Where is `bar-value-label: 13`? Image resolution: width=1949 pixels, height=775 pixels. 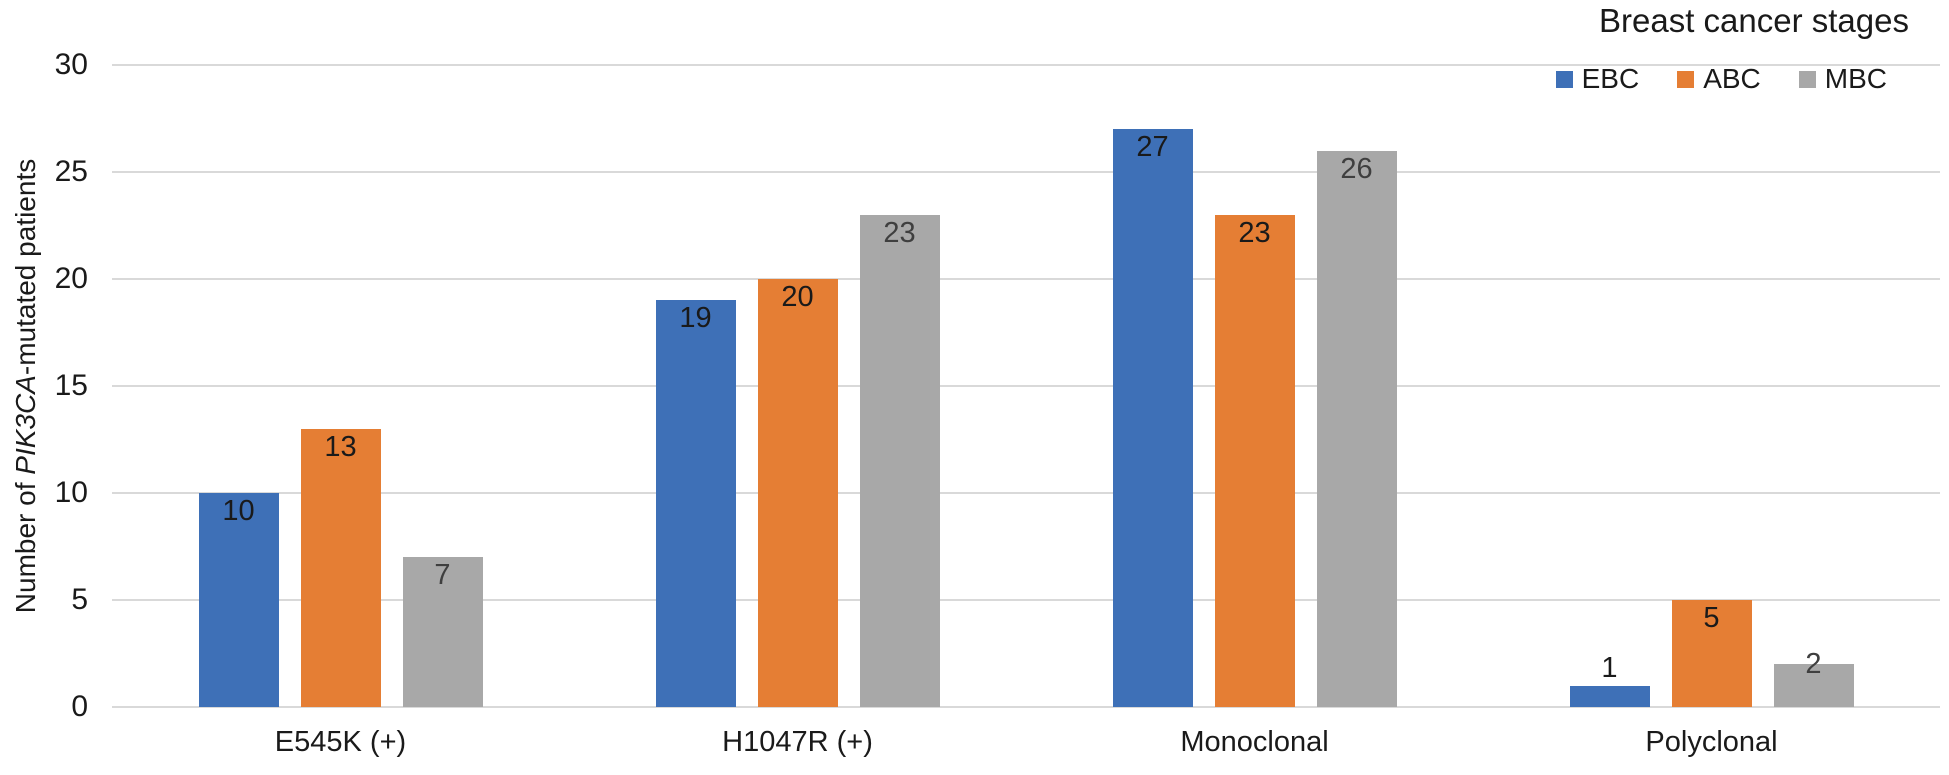
bar-value-label: 13 is located at coordinates (340, 446).